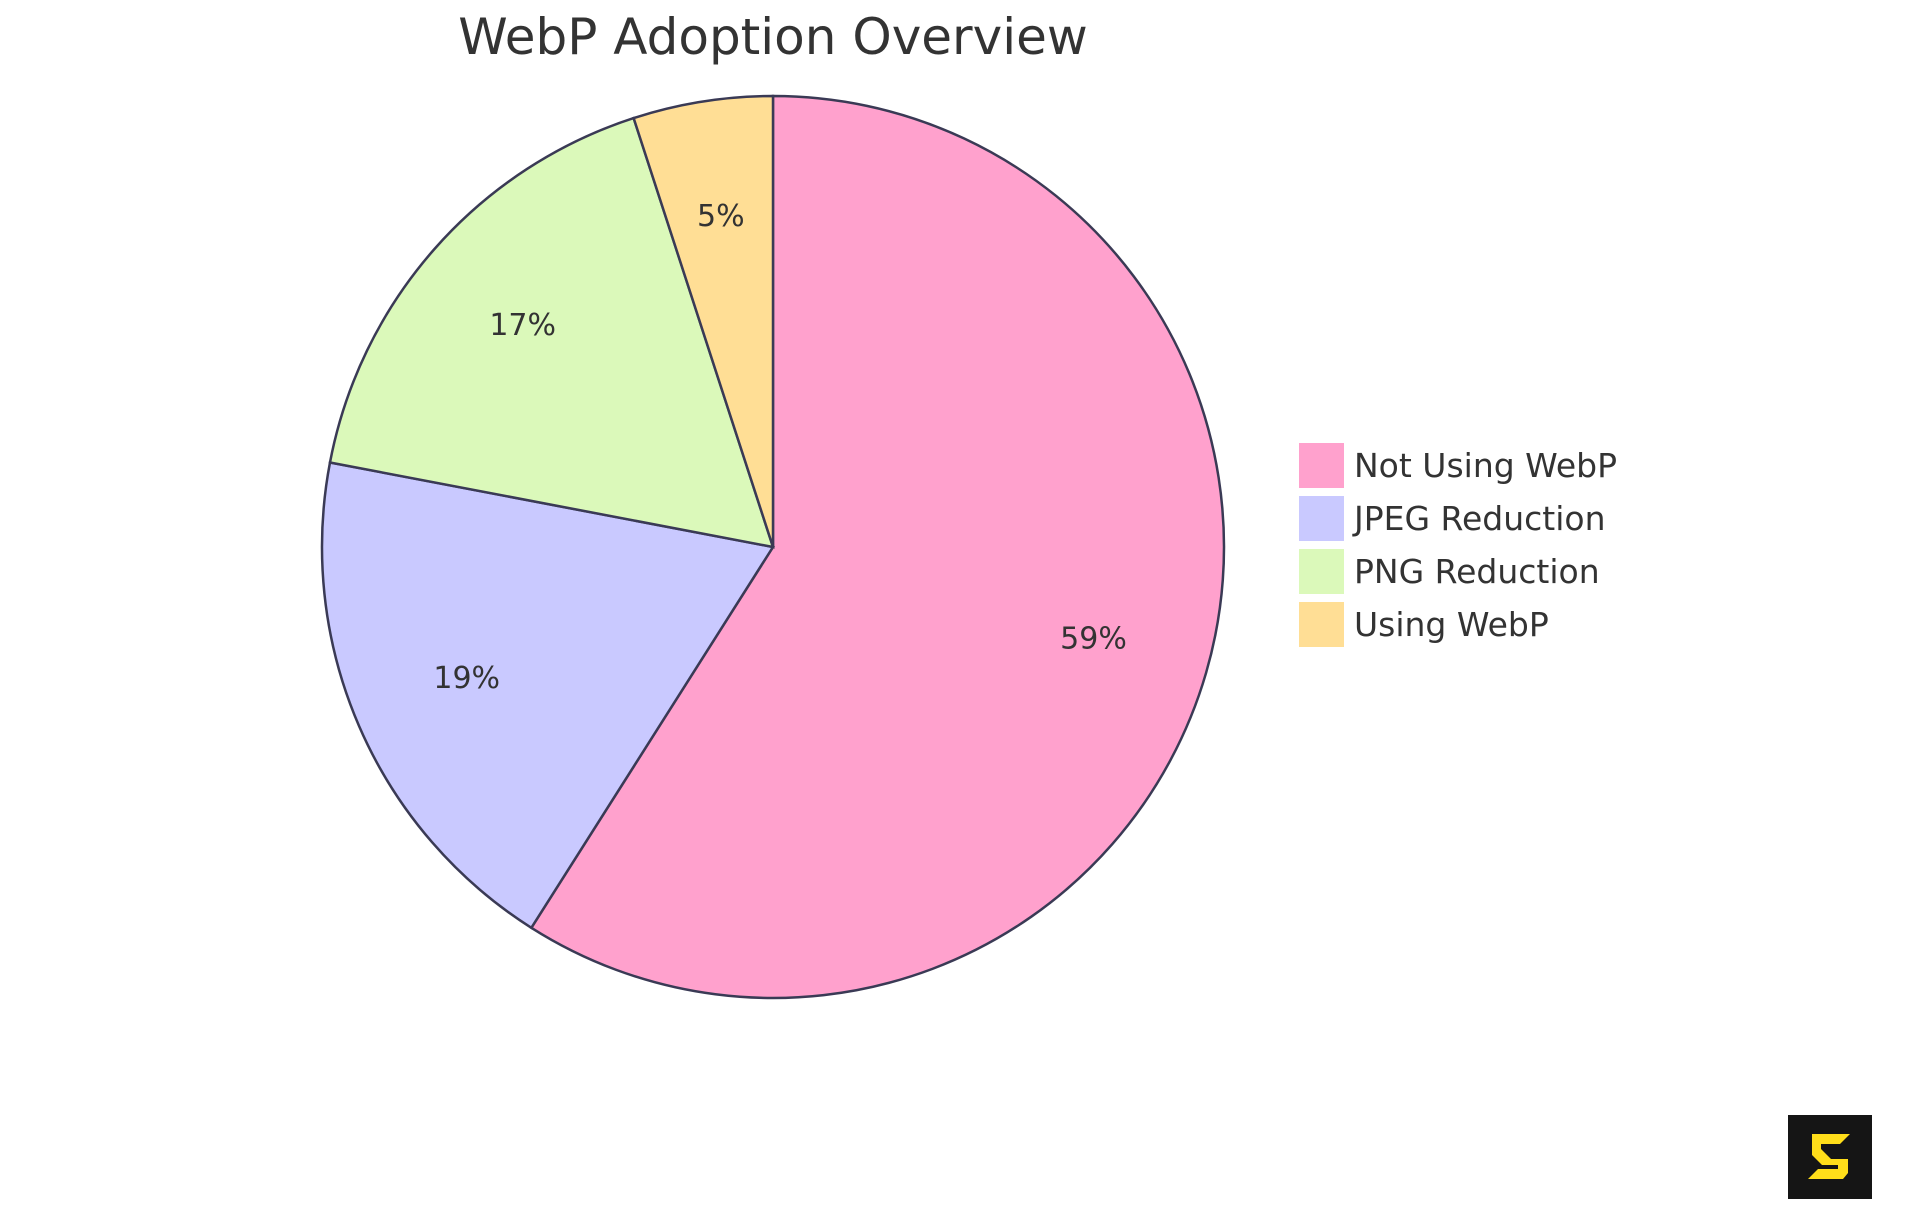  Describe the element at coordinates (1486, 465) in the screenshot. I see `legend-label: Not Using WebP` at that location.